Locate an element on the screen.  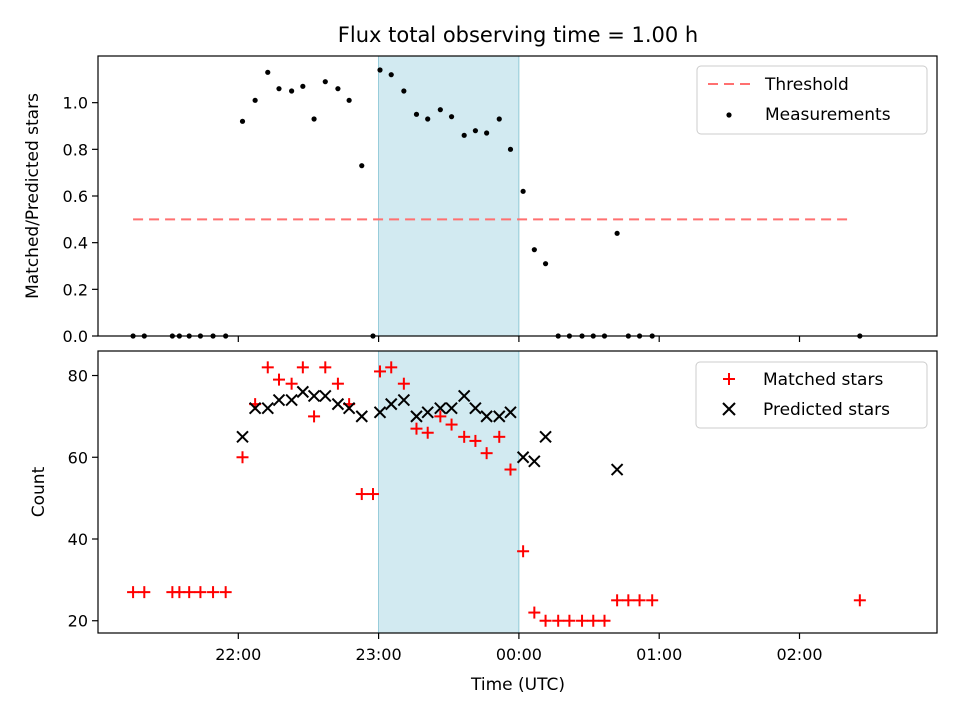
xtick-label: 01:00 is located at coordinates (659, 654).